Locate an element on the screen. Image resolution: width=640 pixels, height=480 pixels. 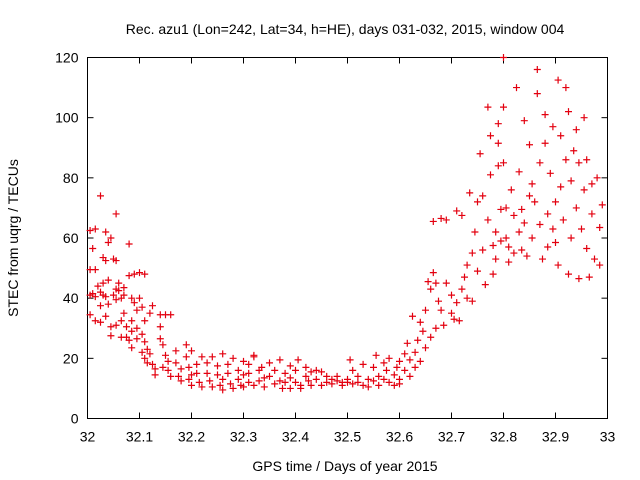
x-tick-label: 32.5 is located at coordinates (347, 437).